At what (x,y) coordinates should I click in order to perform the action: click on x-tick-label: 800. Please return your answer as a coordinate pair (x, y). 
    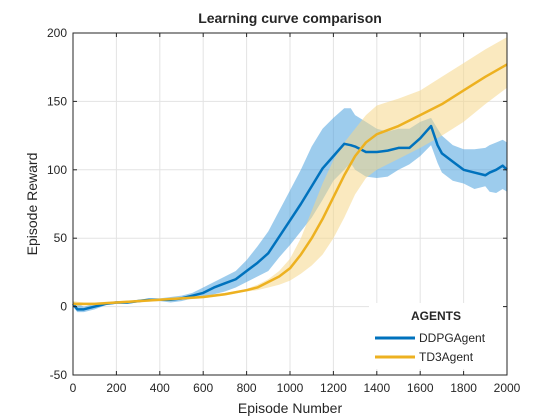
    Looking at the image, I should click on (247, 388).